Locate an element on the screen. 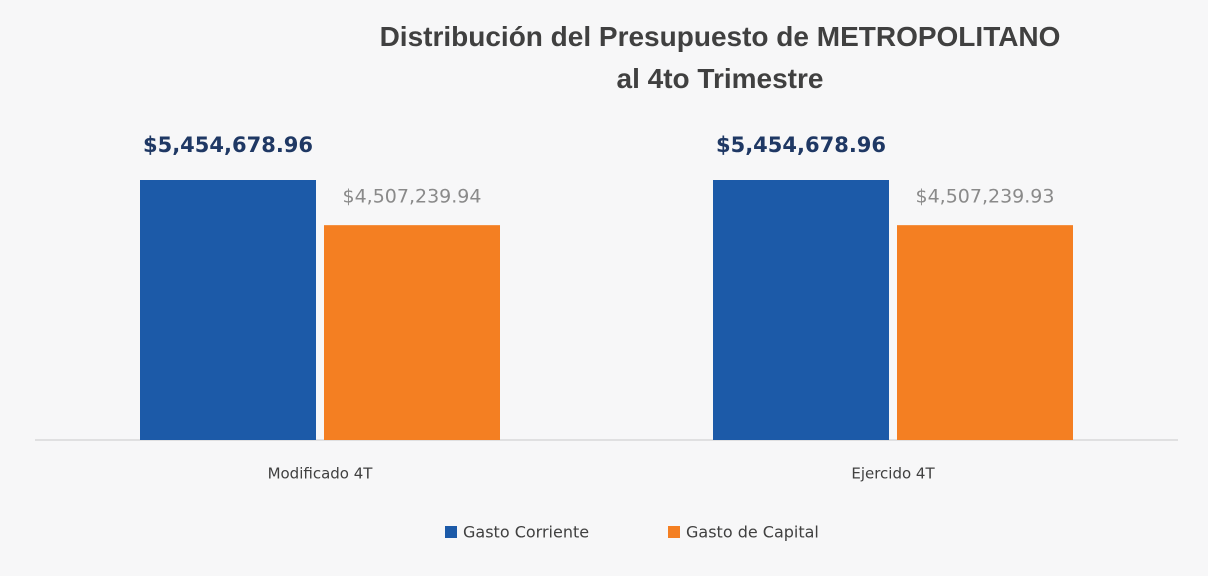 The width and height of the screenshot is (1208, 576). x-tick-label: Ejercido 4T is located at coordinates (893, 474).